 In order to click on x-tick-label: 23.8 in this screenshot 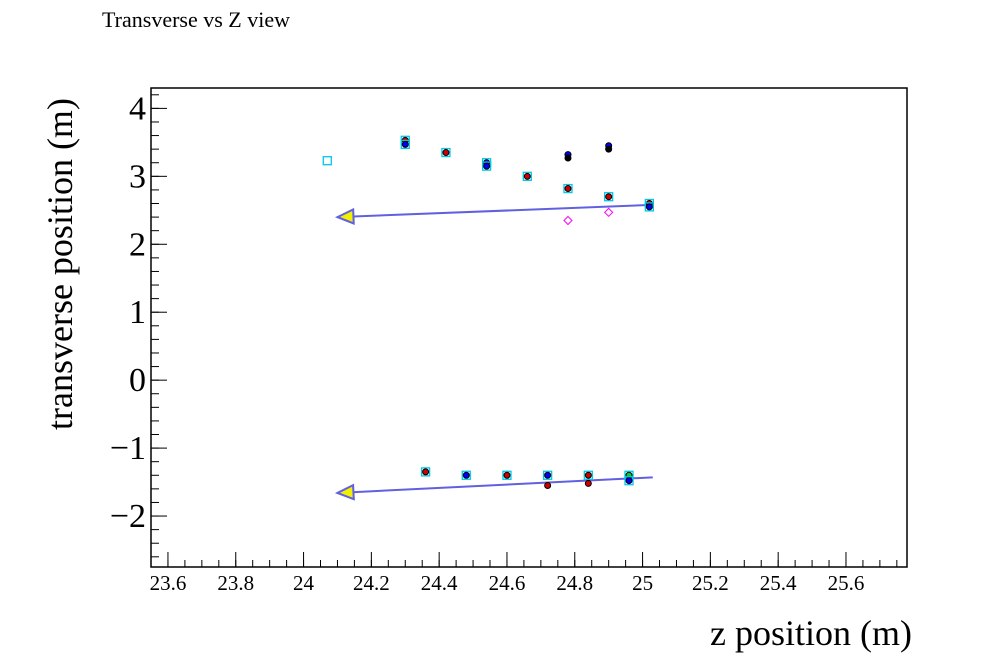, I will do `click(235, 583)`.